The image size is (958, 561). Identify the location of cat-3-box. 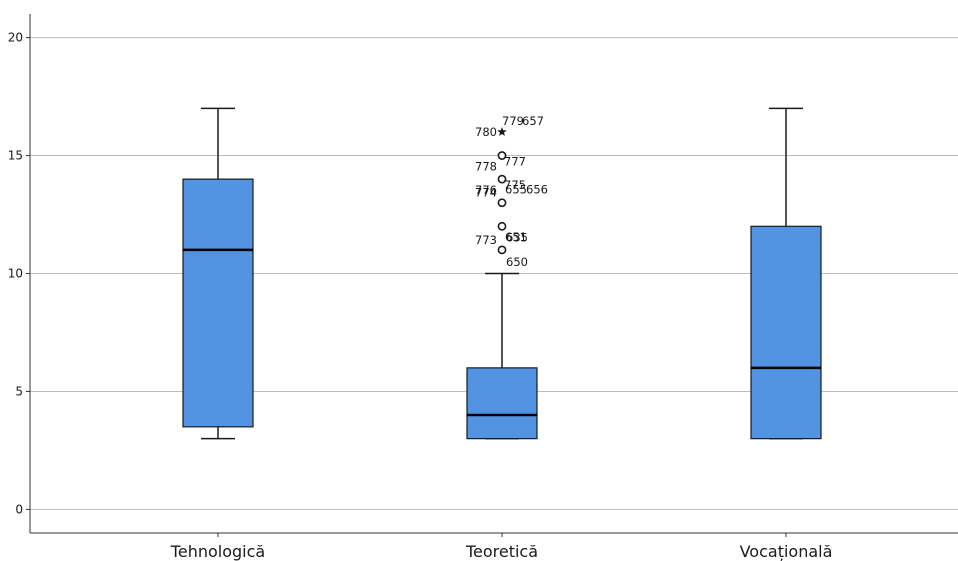
(786, 332).